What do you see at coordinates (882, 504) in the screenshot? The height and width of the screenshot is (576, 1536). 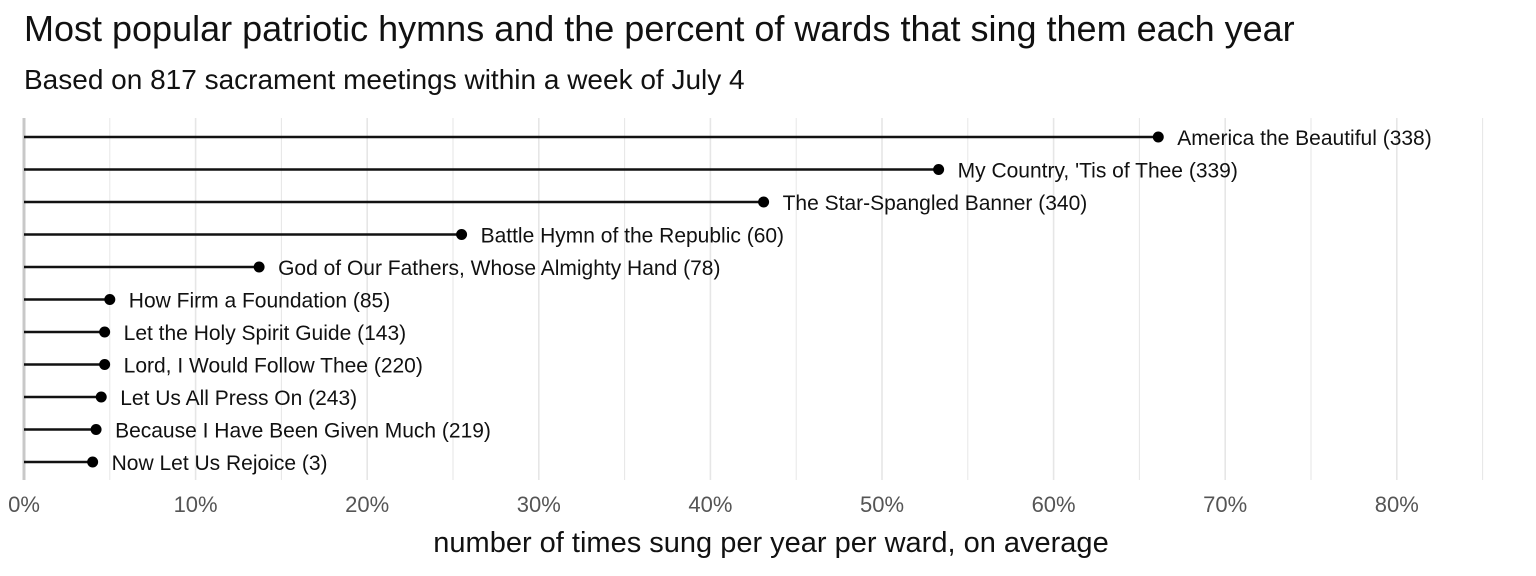 I see `x-tick-label: 50%` at bounding box center [882, 504].